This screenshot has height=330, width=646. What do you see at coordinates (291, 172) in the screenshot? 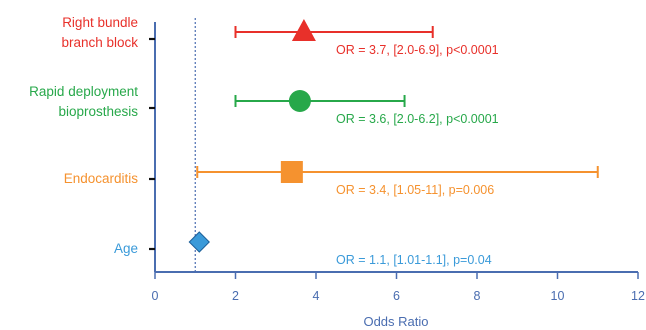
I see `point-estimate-square` at bounding box center [291, 172].